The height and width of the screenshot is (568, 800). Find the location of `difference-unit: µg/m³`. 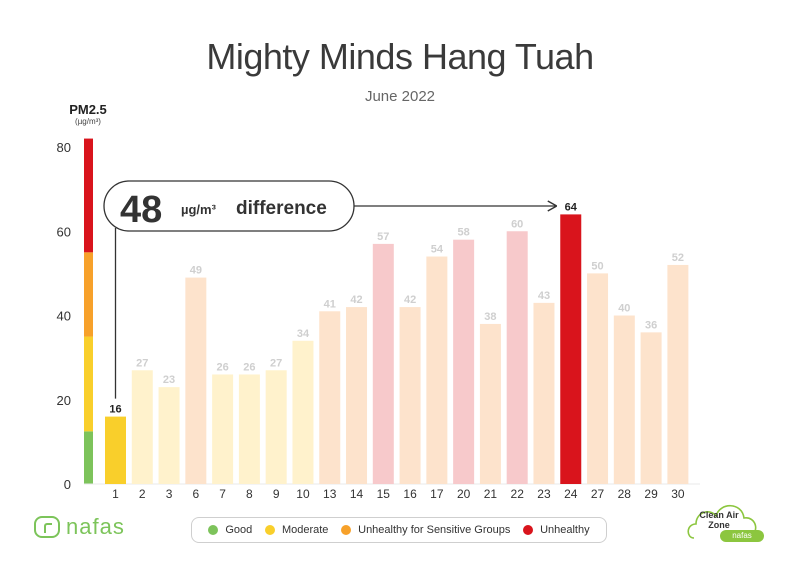

difference-unit: µg/m³ is located at coordinates (199, 209).